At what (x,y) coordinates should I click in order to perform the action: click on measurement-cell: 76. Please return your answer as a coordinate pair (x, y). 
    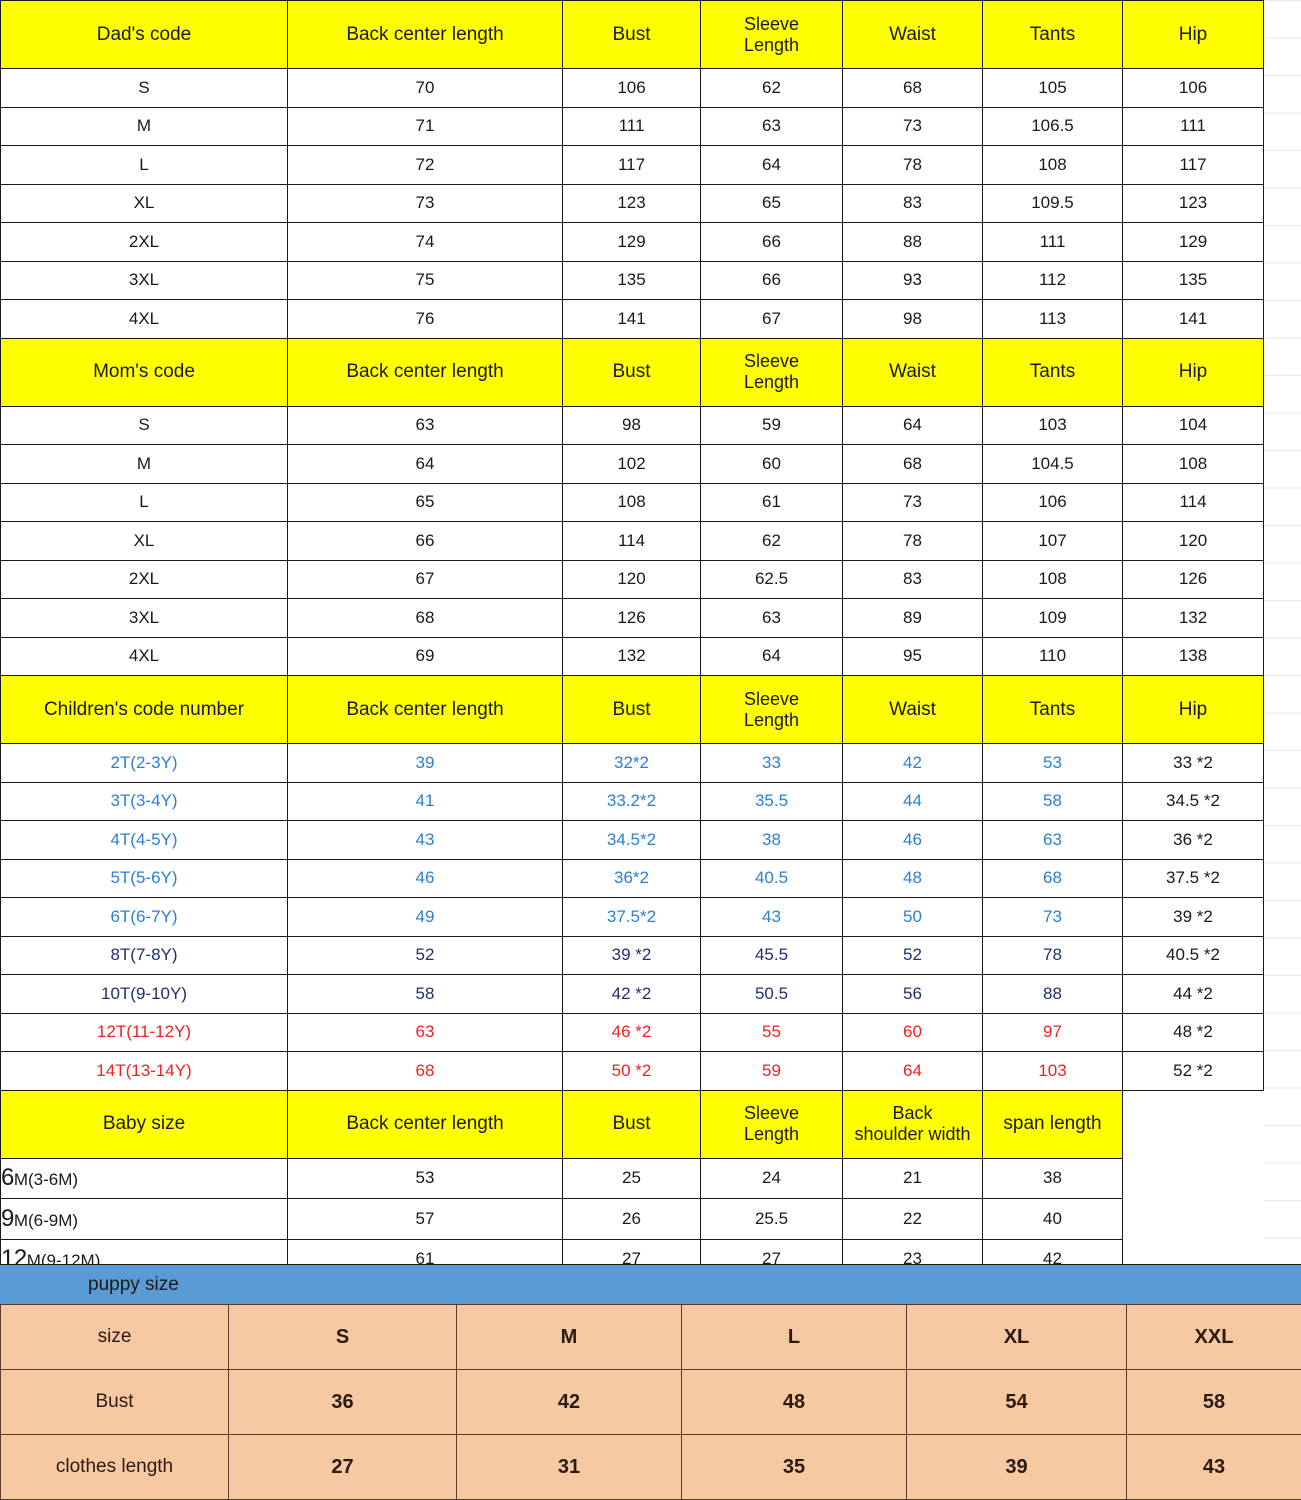
    Looking at the image, I should click on (425, 319).